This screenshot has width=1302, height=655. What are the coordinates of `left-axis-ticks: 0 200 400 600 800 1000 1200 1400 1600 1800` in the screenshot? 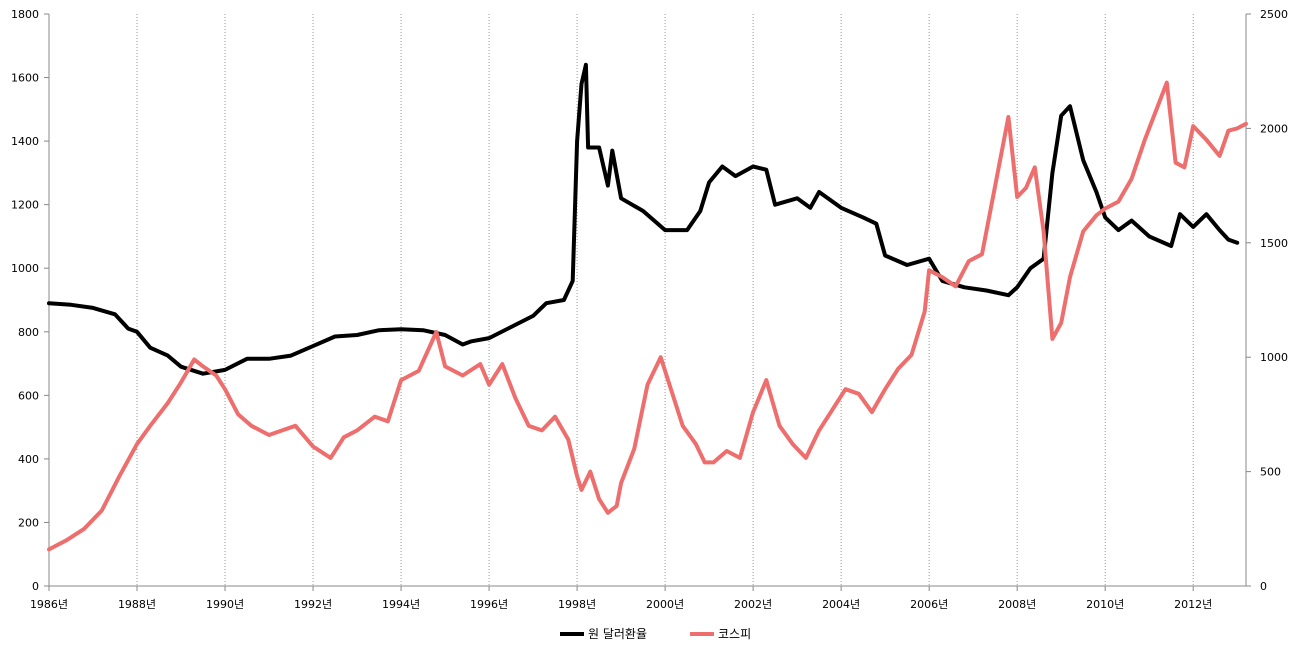 It's located at (30, 300).